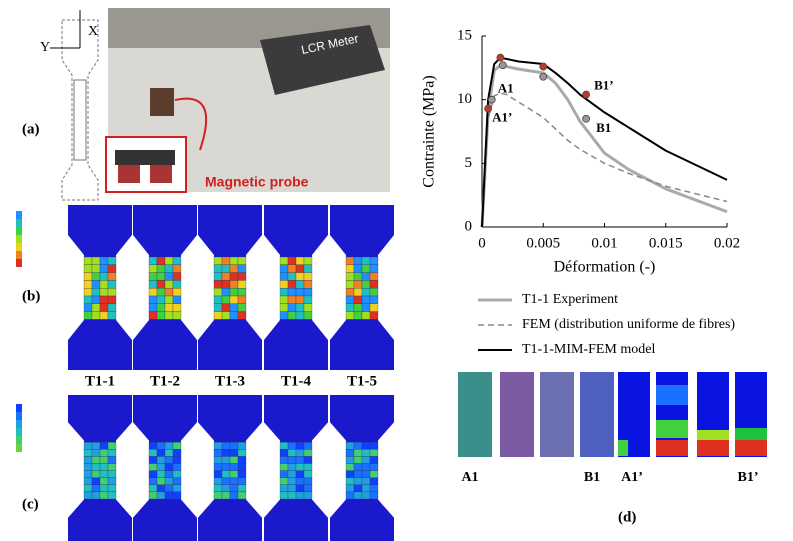  What do you see at coordinates (31, 129) in the screenshot?
I see `panel-label: (a)` at bounding box center [31, 129].